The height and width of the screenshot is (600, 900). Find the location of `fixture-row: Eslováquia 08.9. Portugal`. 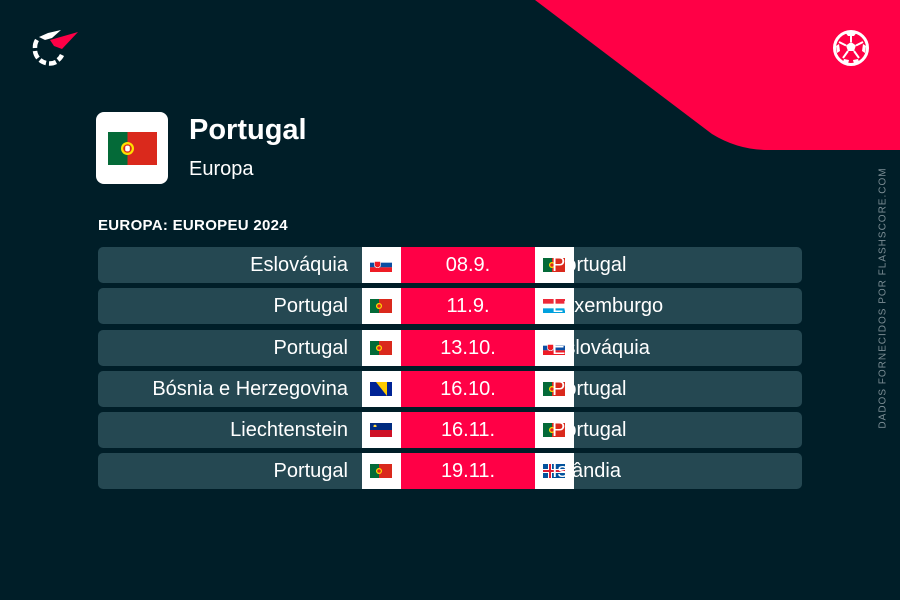

fixture-row: Eslováquia 08.9. Portugal is located at coordinates (450, 265).